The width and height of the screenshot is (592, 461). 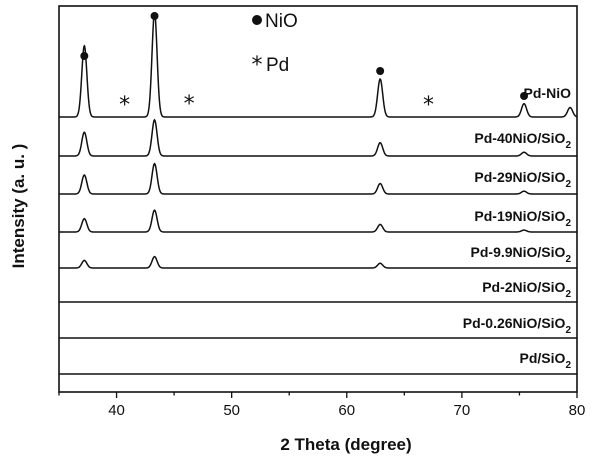 What do you see at coordinates (462, 410) in the screenshot?
I see `x-tick-label: 70` at bounding box center [462, 410].